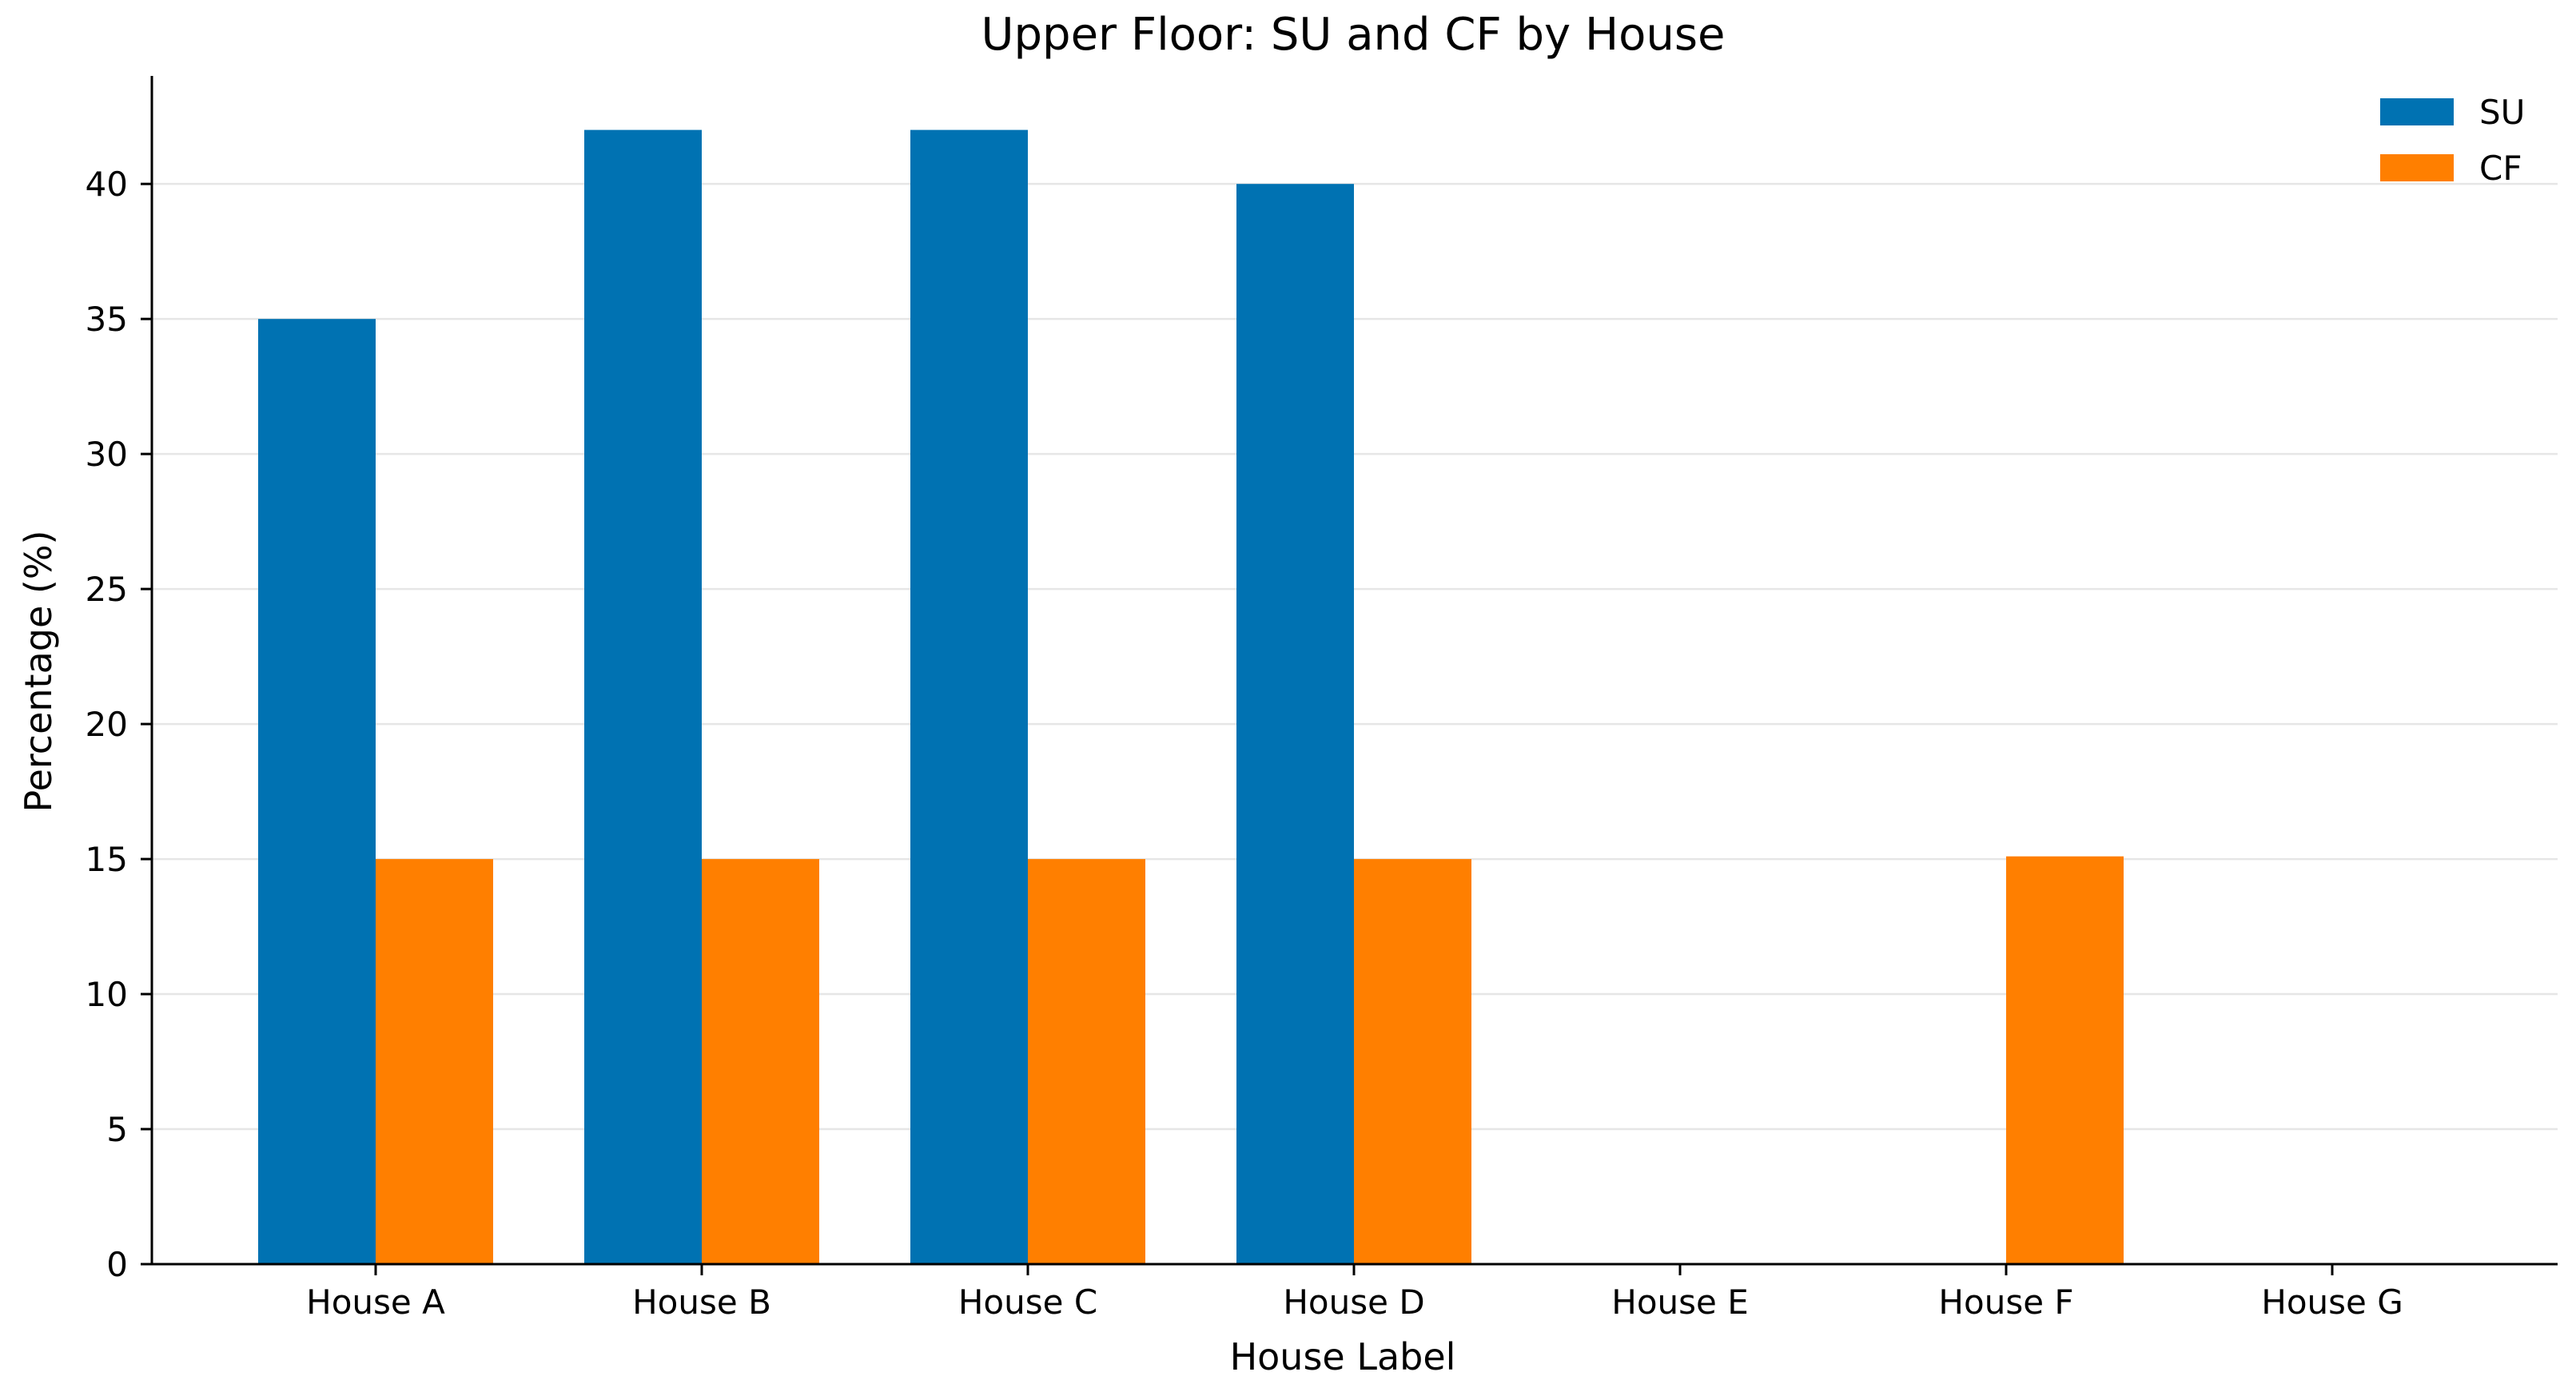 Image resolution: width=2576 pixels, height=1384 pixels. I want to click on bar-cf-house-d, so click(1412, 1061).